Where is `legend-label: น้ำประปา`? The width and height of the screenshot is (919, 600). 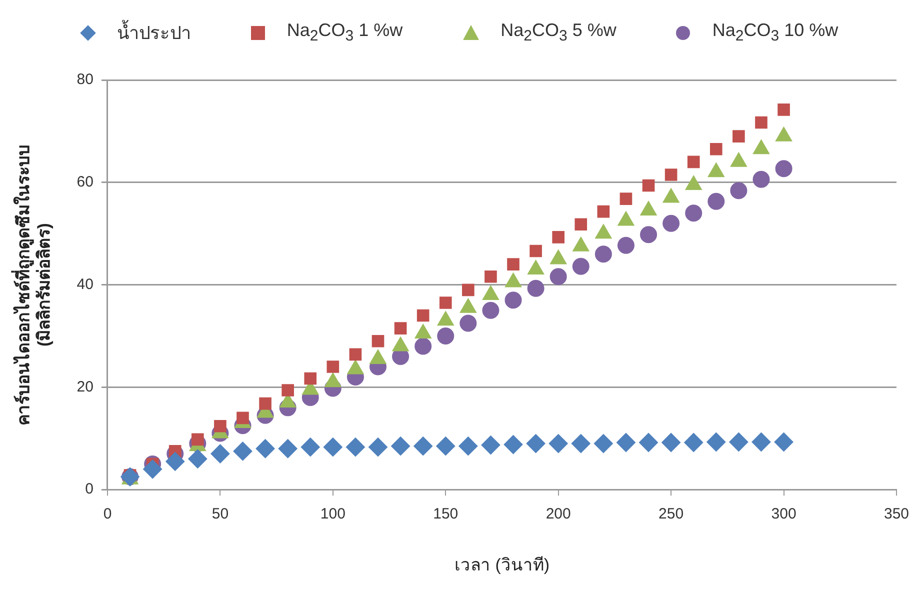 legend-label: น้ำประปา is located at coordinates (153, 31).